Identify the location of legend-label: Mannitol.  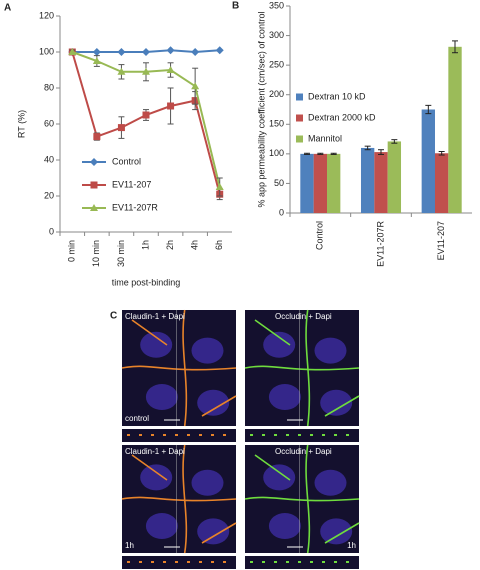
(325, 138).